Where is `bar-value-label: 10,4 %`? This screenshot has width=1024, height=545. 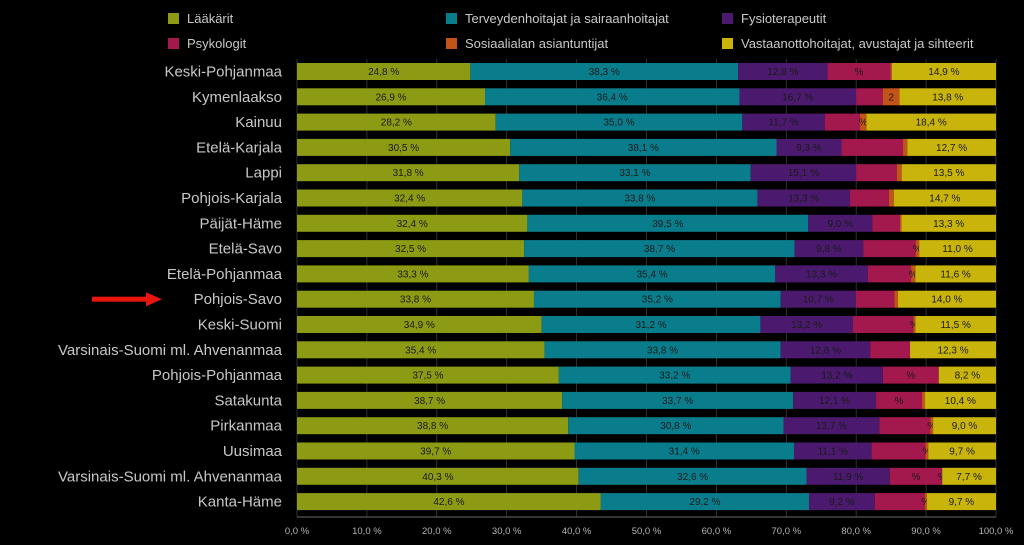
bar-value-label: 10,4 % is located at coordinates (960, 401).